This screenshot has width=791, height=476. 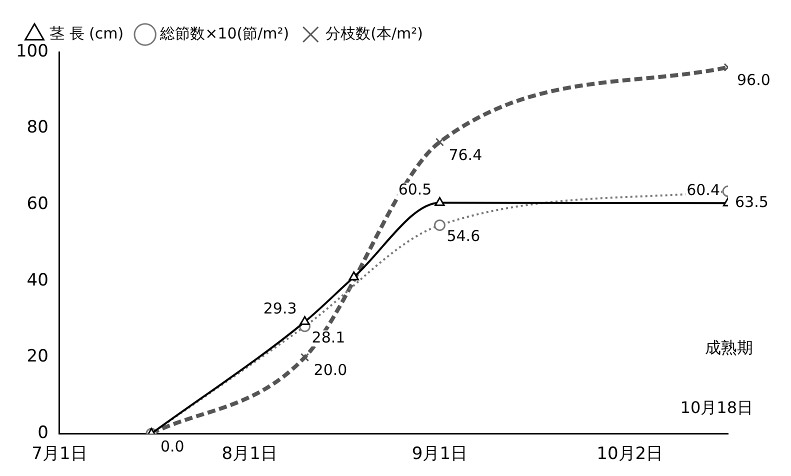 What do you see at coordinates (415, 189) in the screenshot?
I see `data-label: 60.5` at bounding box center [415, 189].